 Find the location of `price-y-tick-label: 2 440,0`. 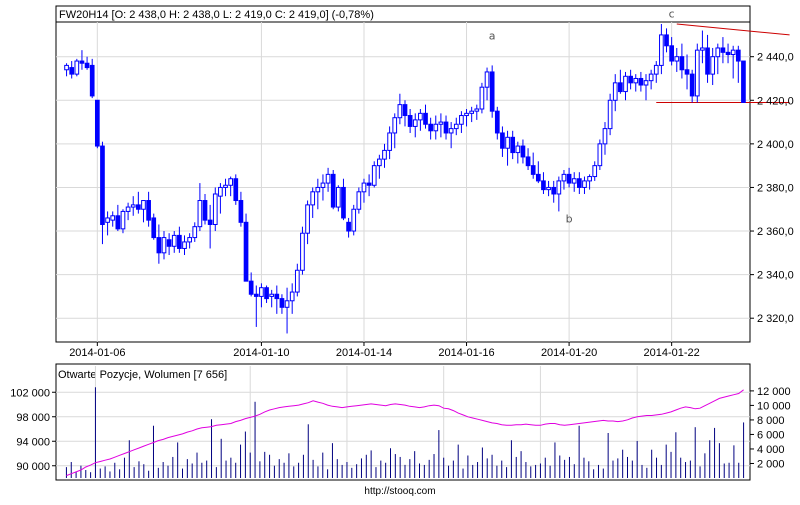

price-y-tick-label: 2 440,0 is located at coordinates (775, 58).